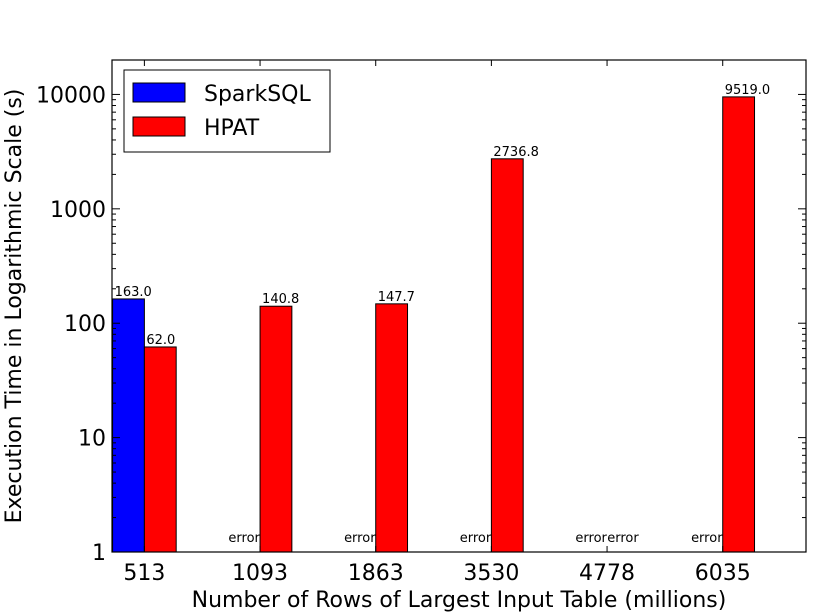 The width and height of the screenshot is (830, 614). I want to click on error-label-hpat-4778: error, so click(623, 538).